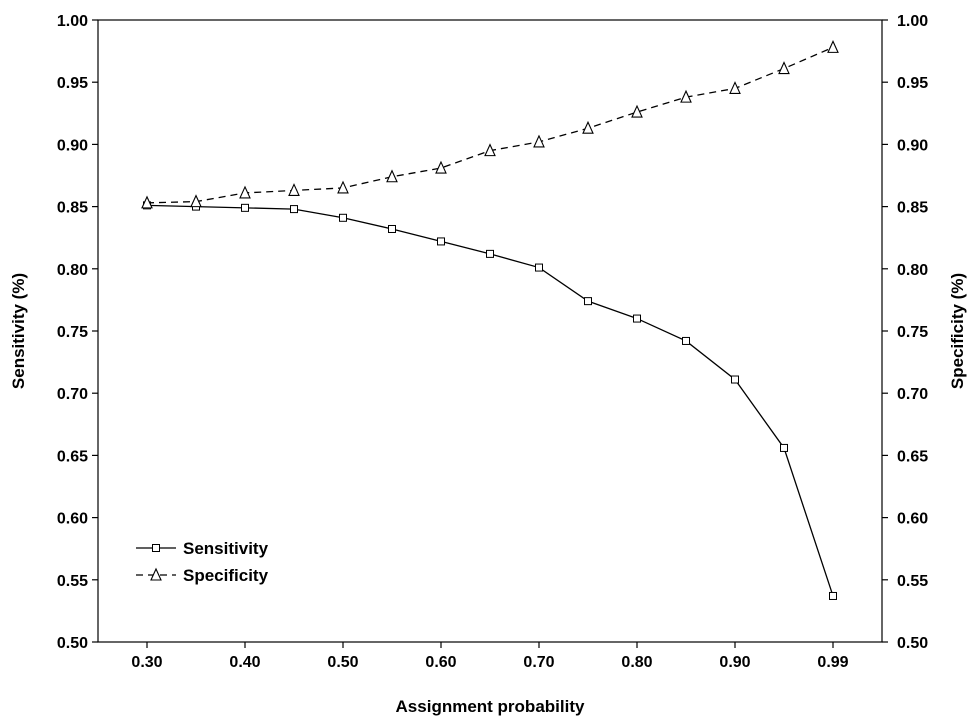 This screenshot has height=716, width=971. I want to click on y-tick-label-left: 0.55, so click(72, 581).